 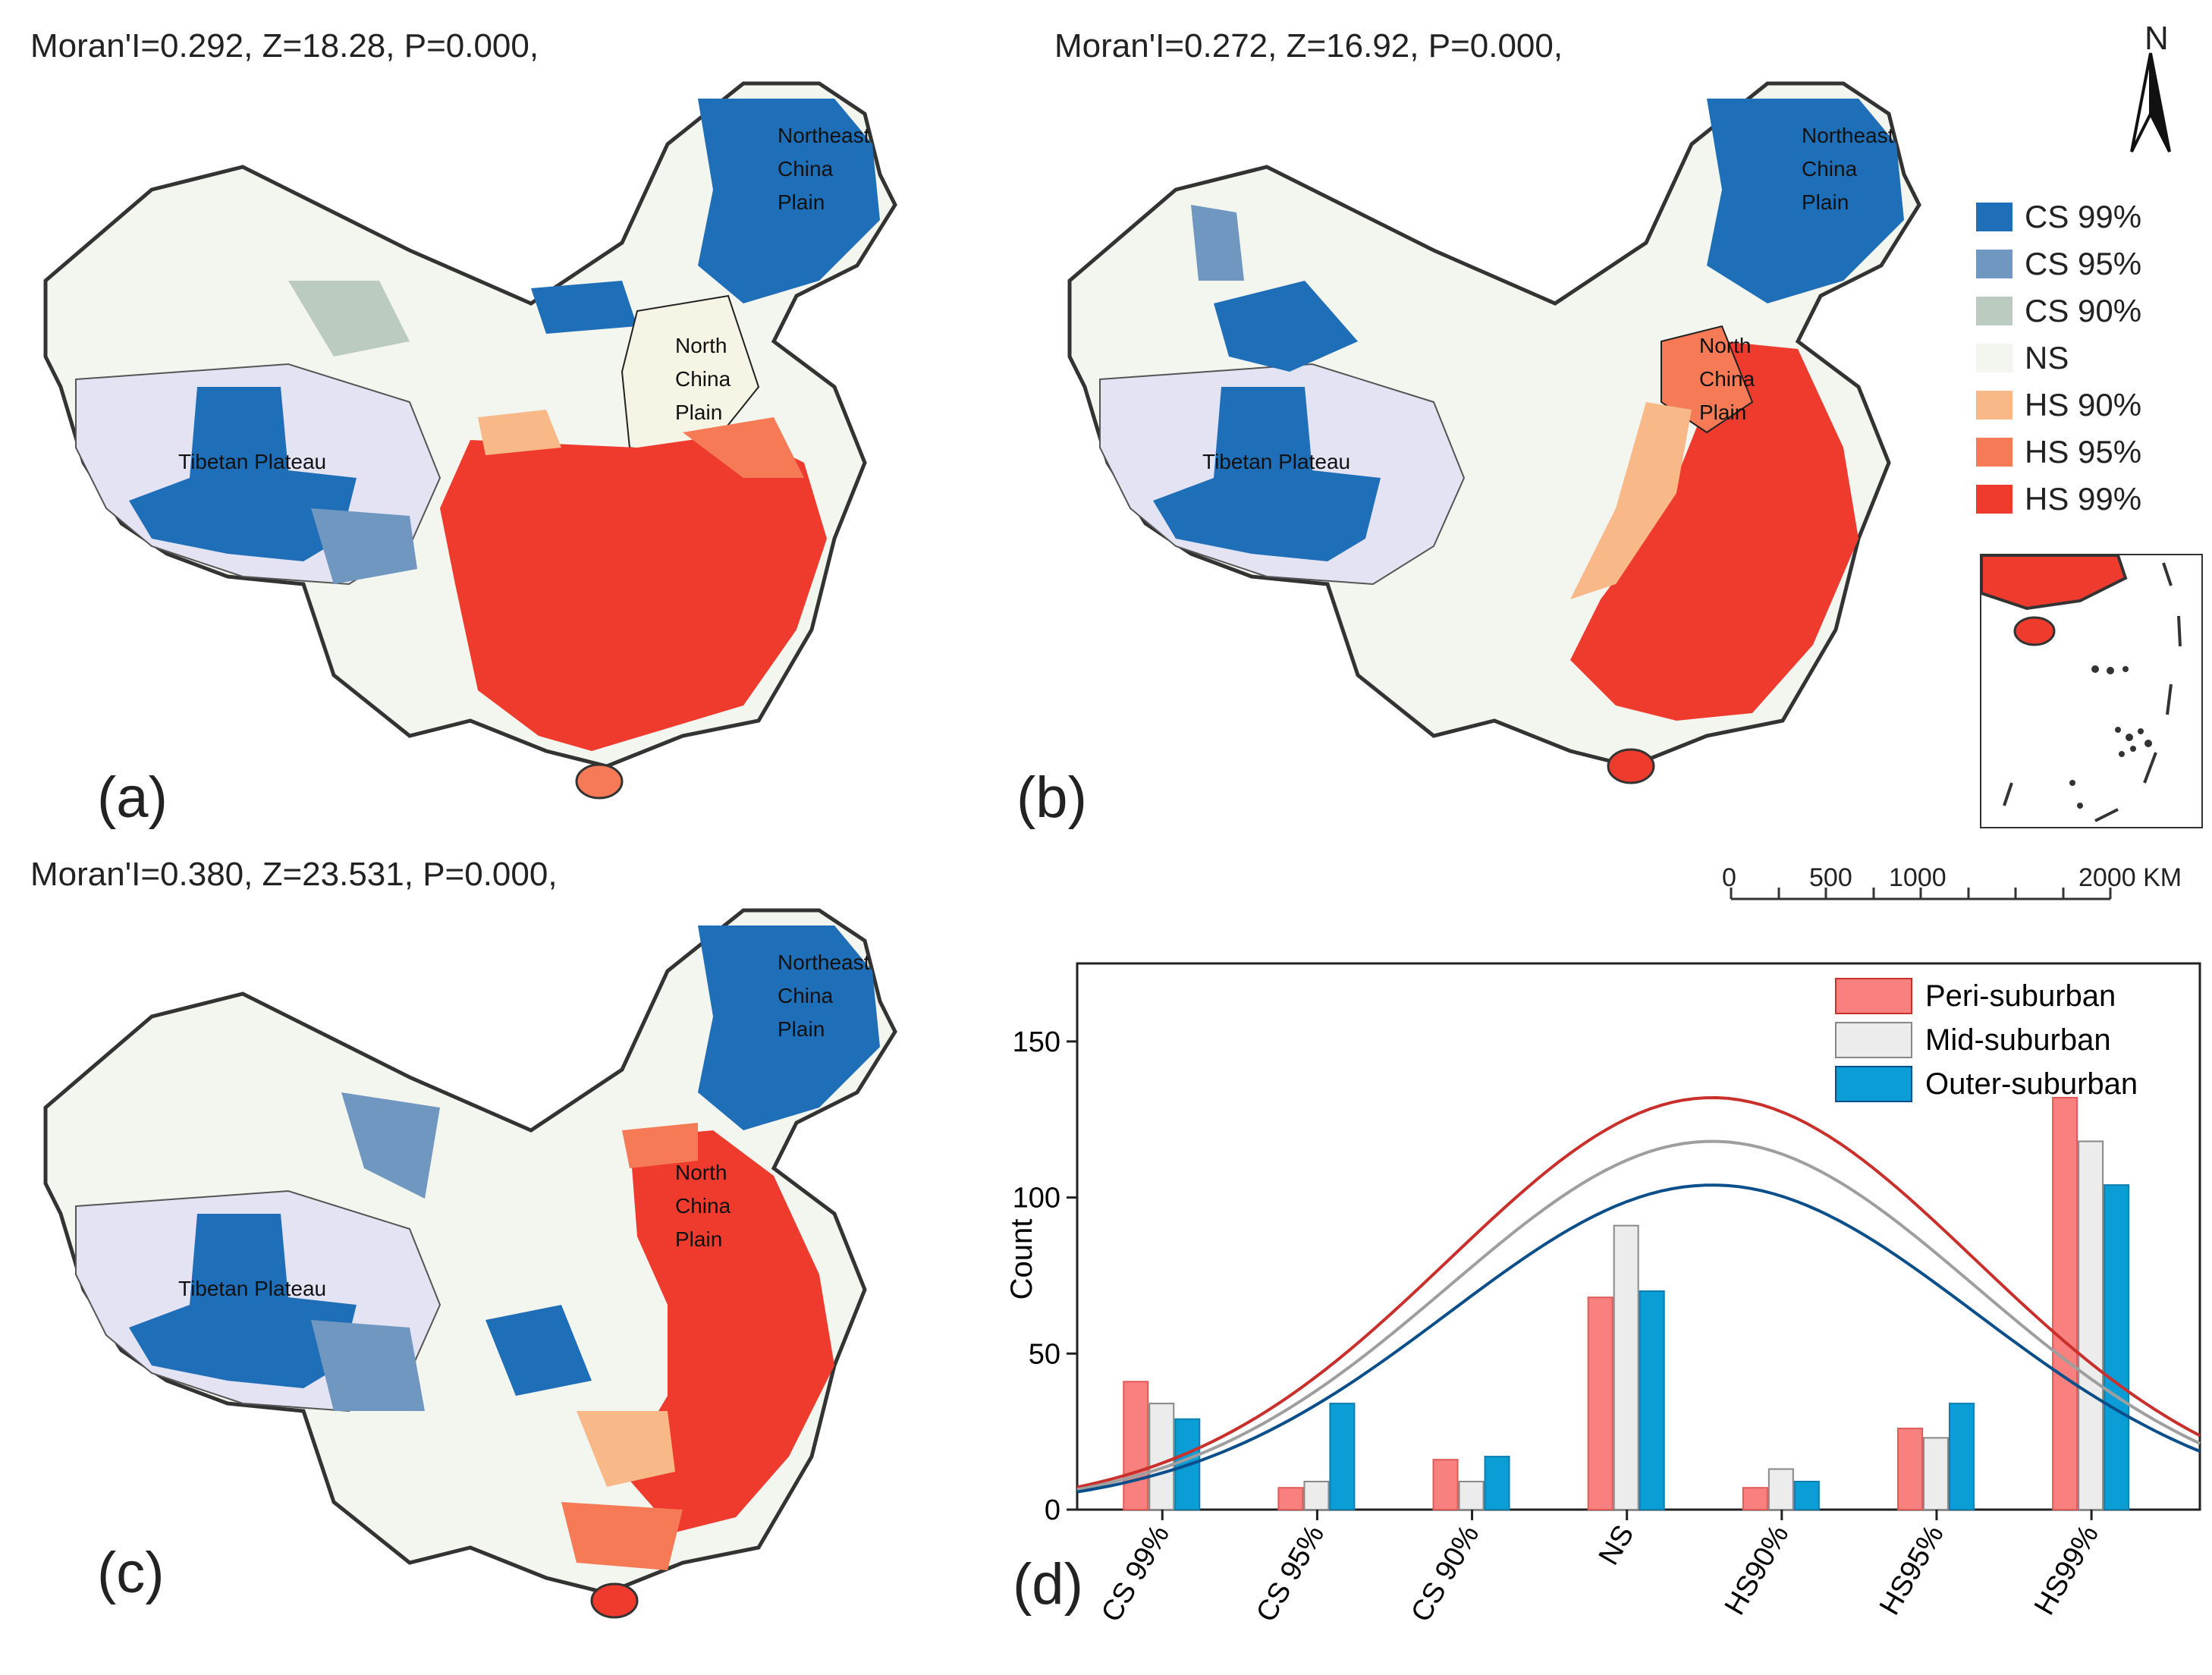 I want to click on legend-item: HS 90%, so click(x=2058, y=405).